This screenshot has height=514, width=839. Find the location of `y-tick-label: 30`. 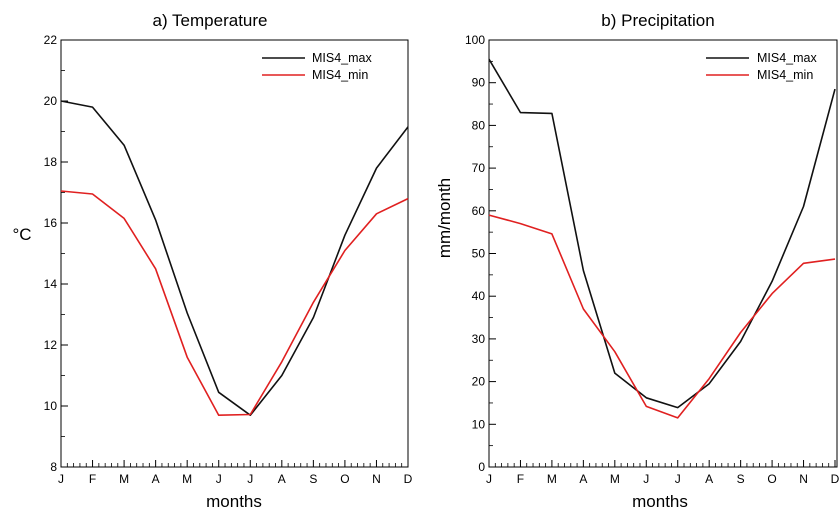

y-tick-label: 30 is located at coordinates (479, 339).